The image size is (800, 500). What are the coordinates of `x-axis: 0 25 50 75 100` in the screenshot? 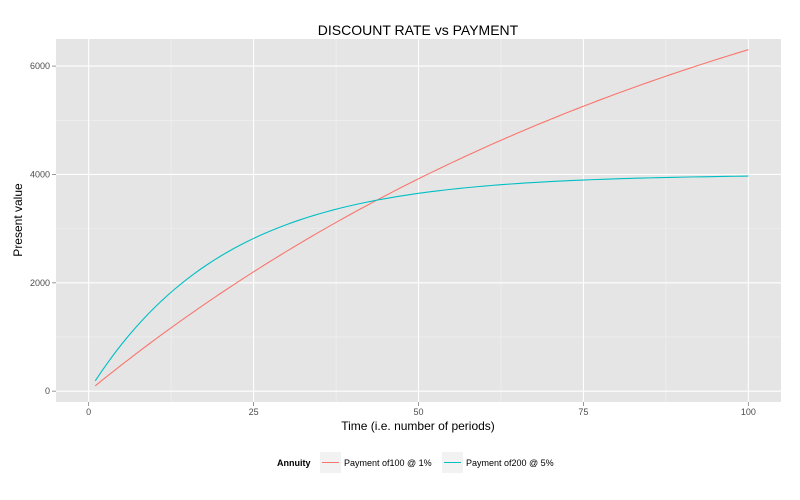 It's located at (421, 409).